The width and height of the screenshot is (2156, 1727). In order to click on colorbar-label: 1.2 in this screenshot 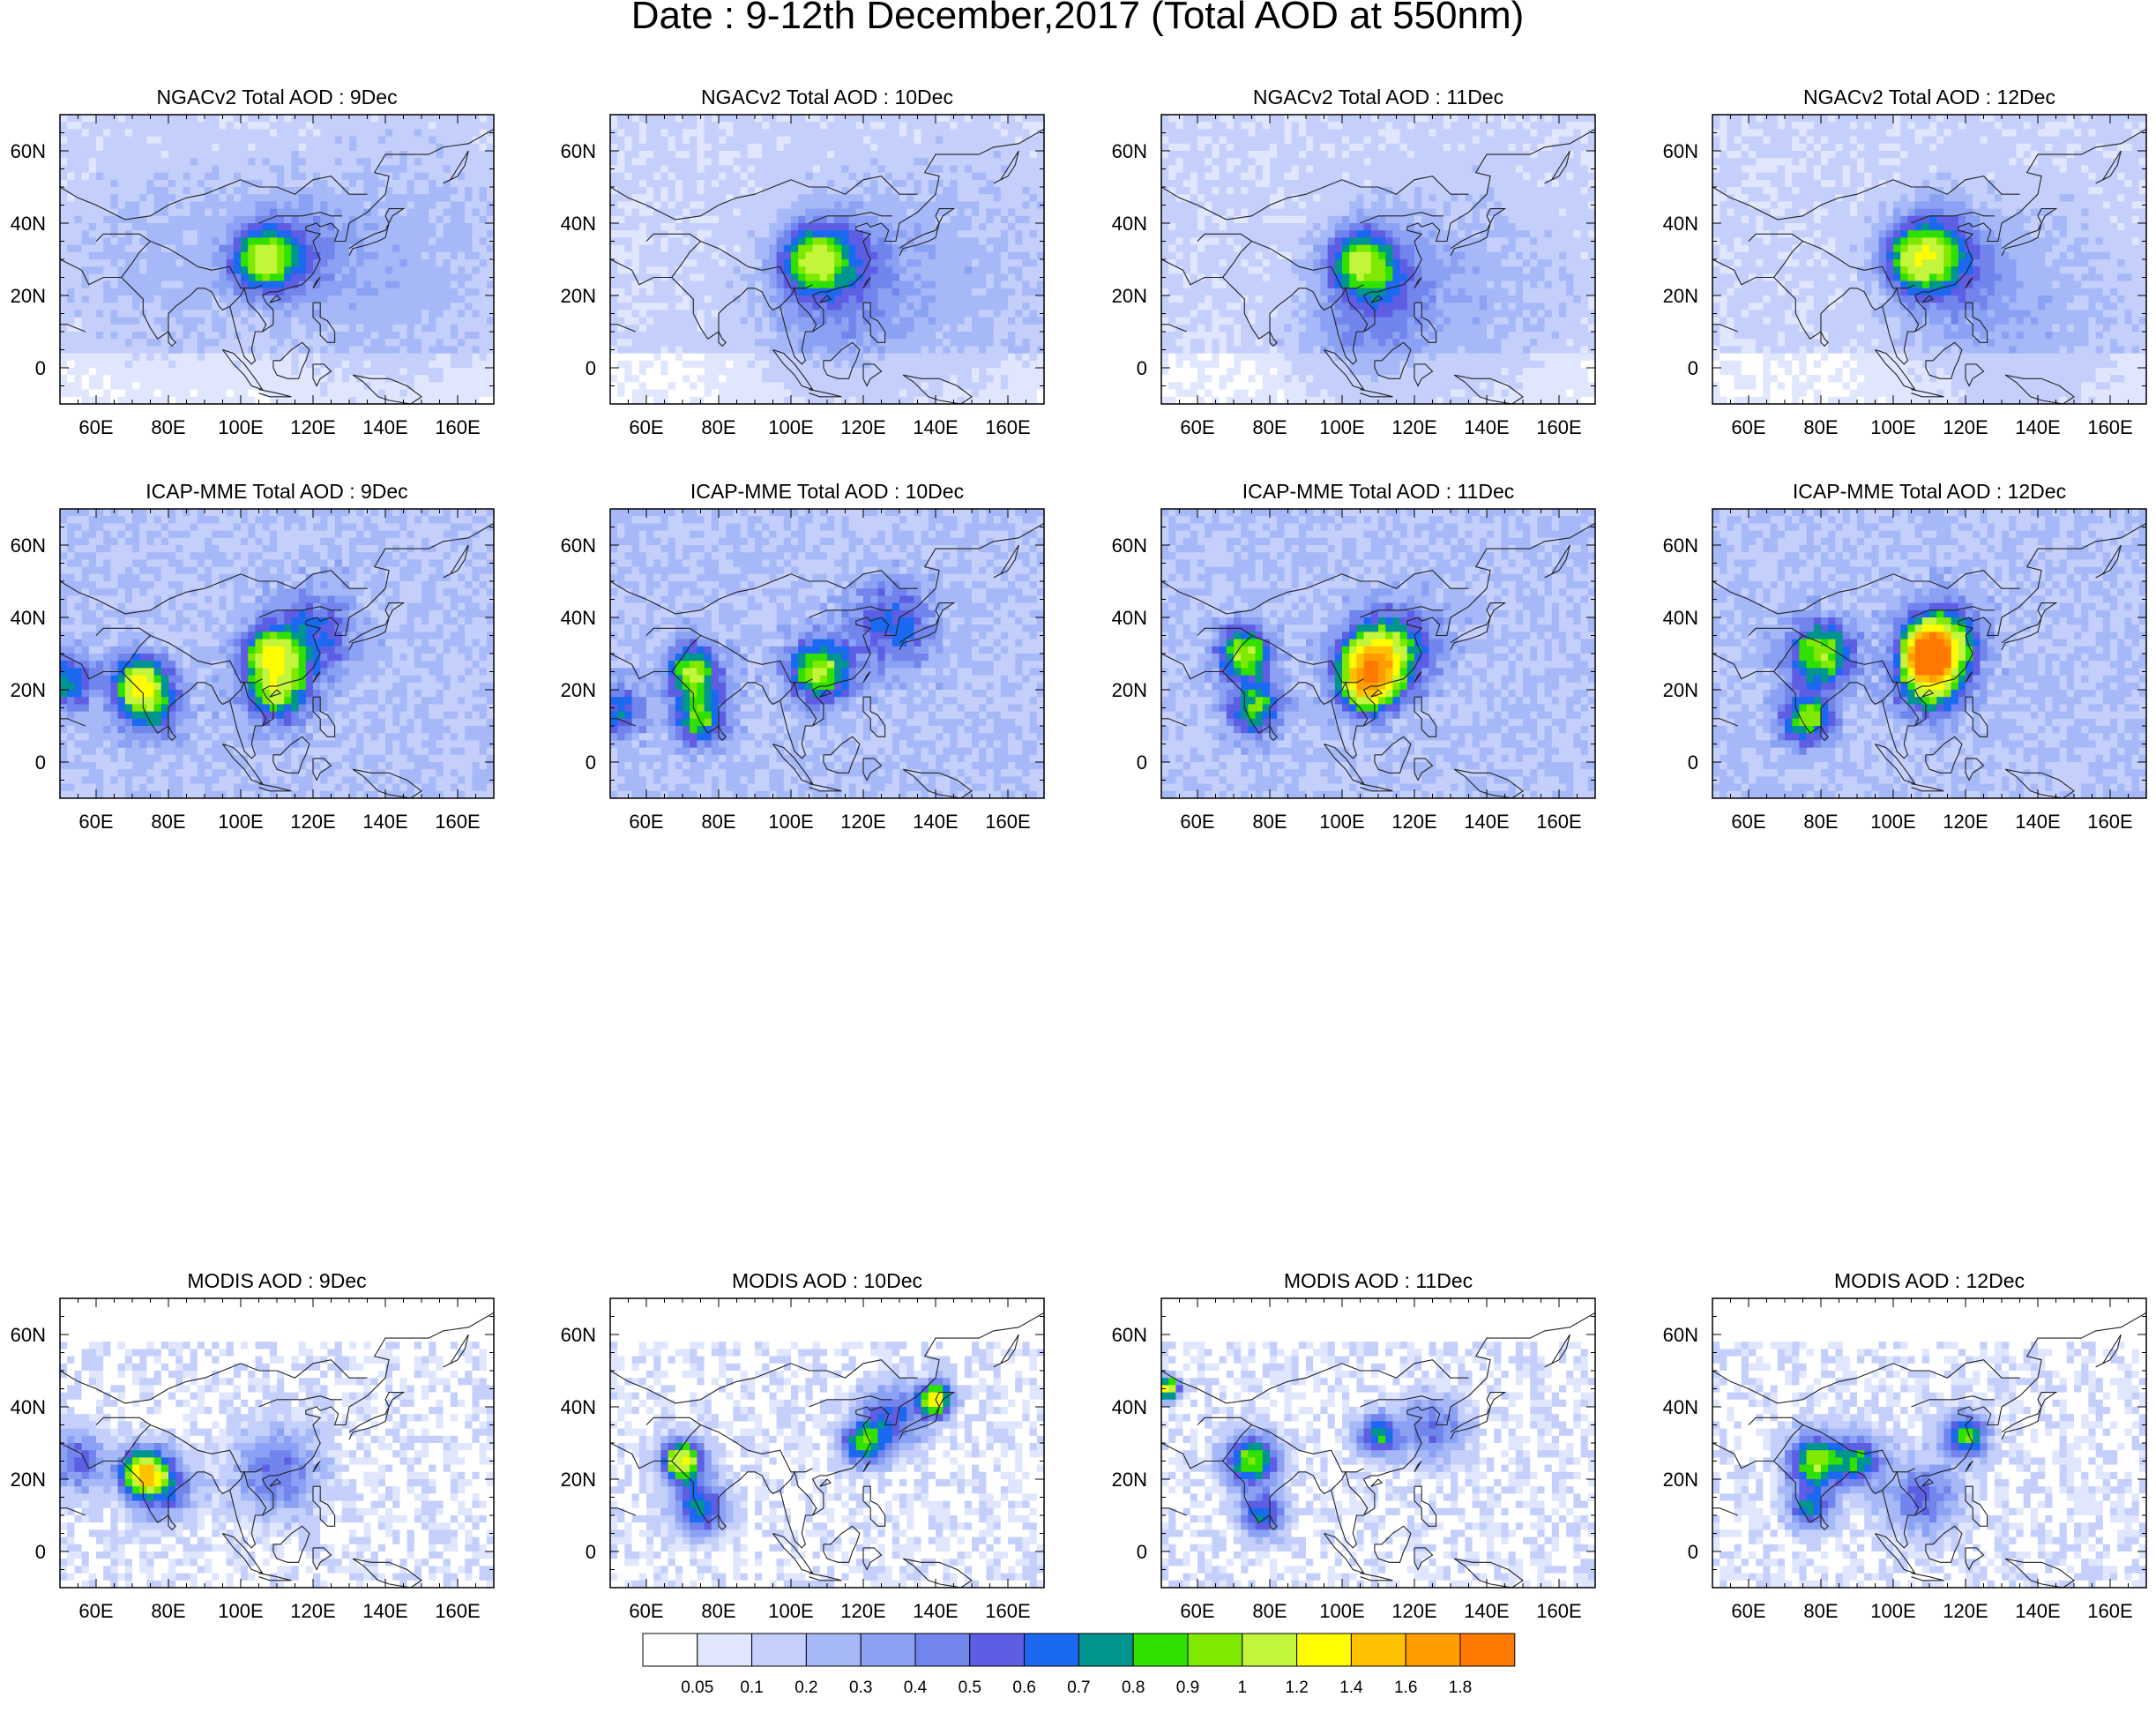, I will do `click(1296, 1687)`.